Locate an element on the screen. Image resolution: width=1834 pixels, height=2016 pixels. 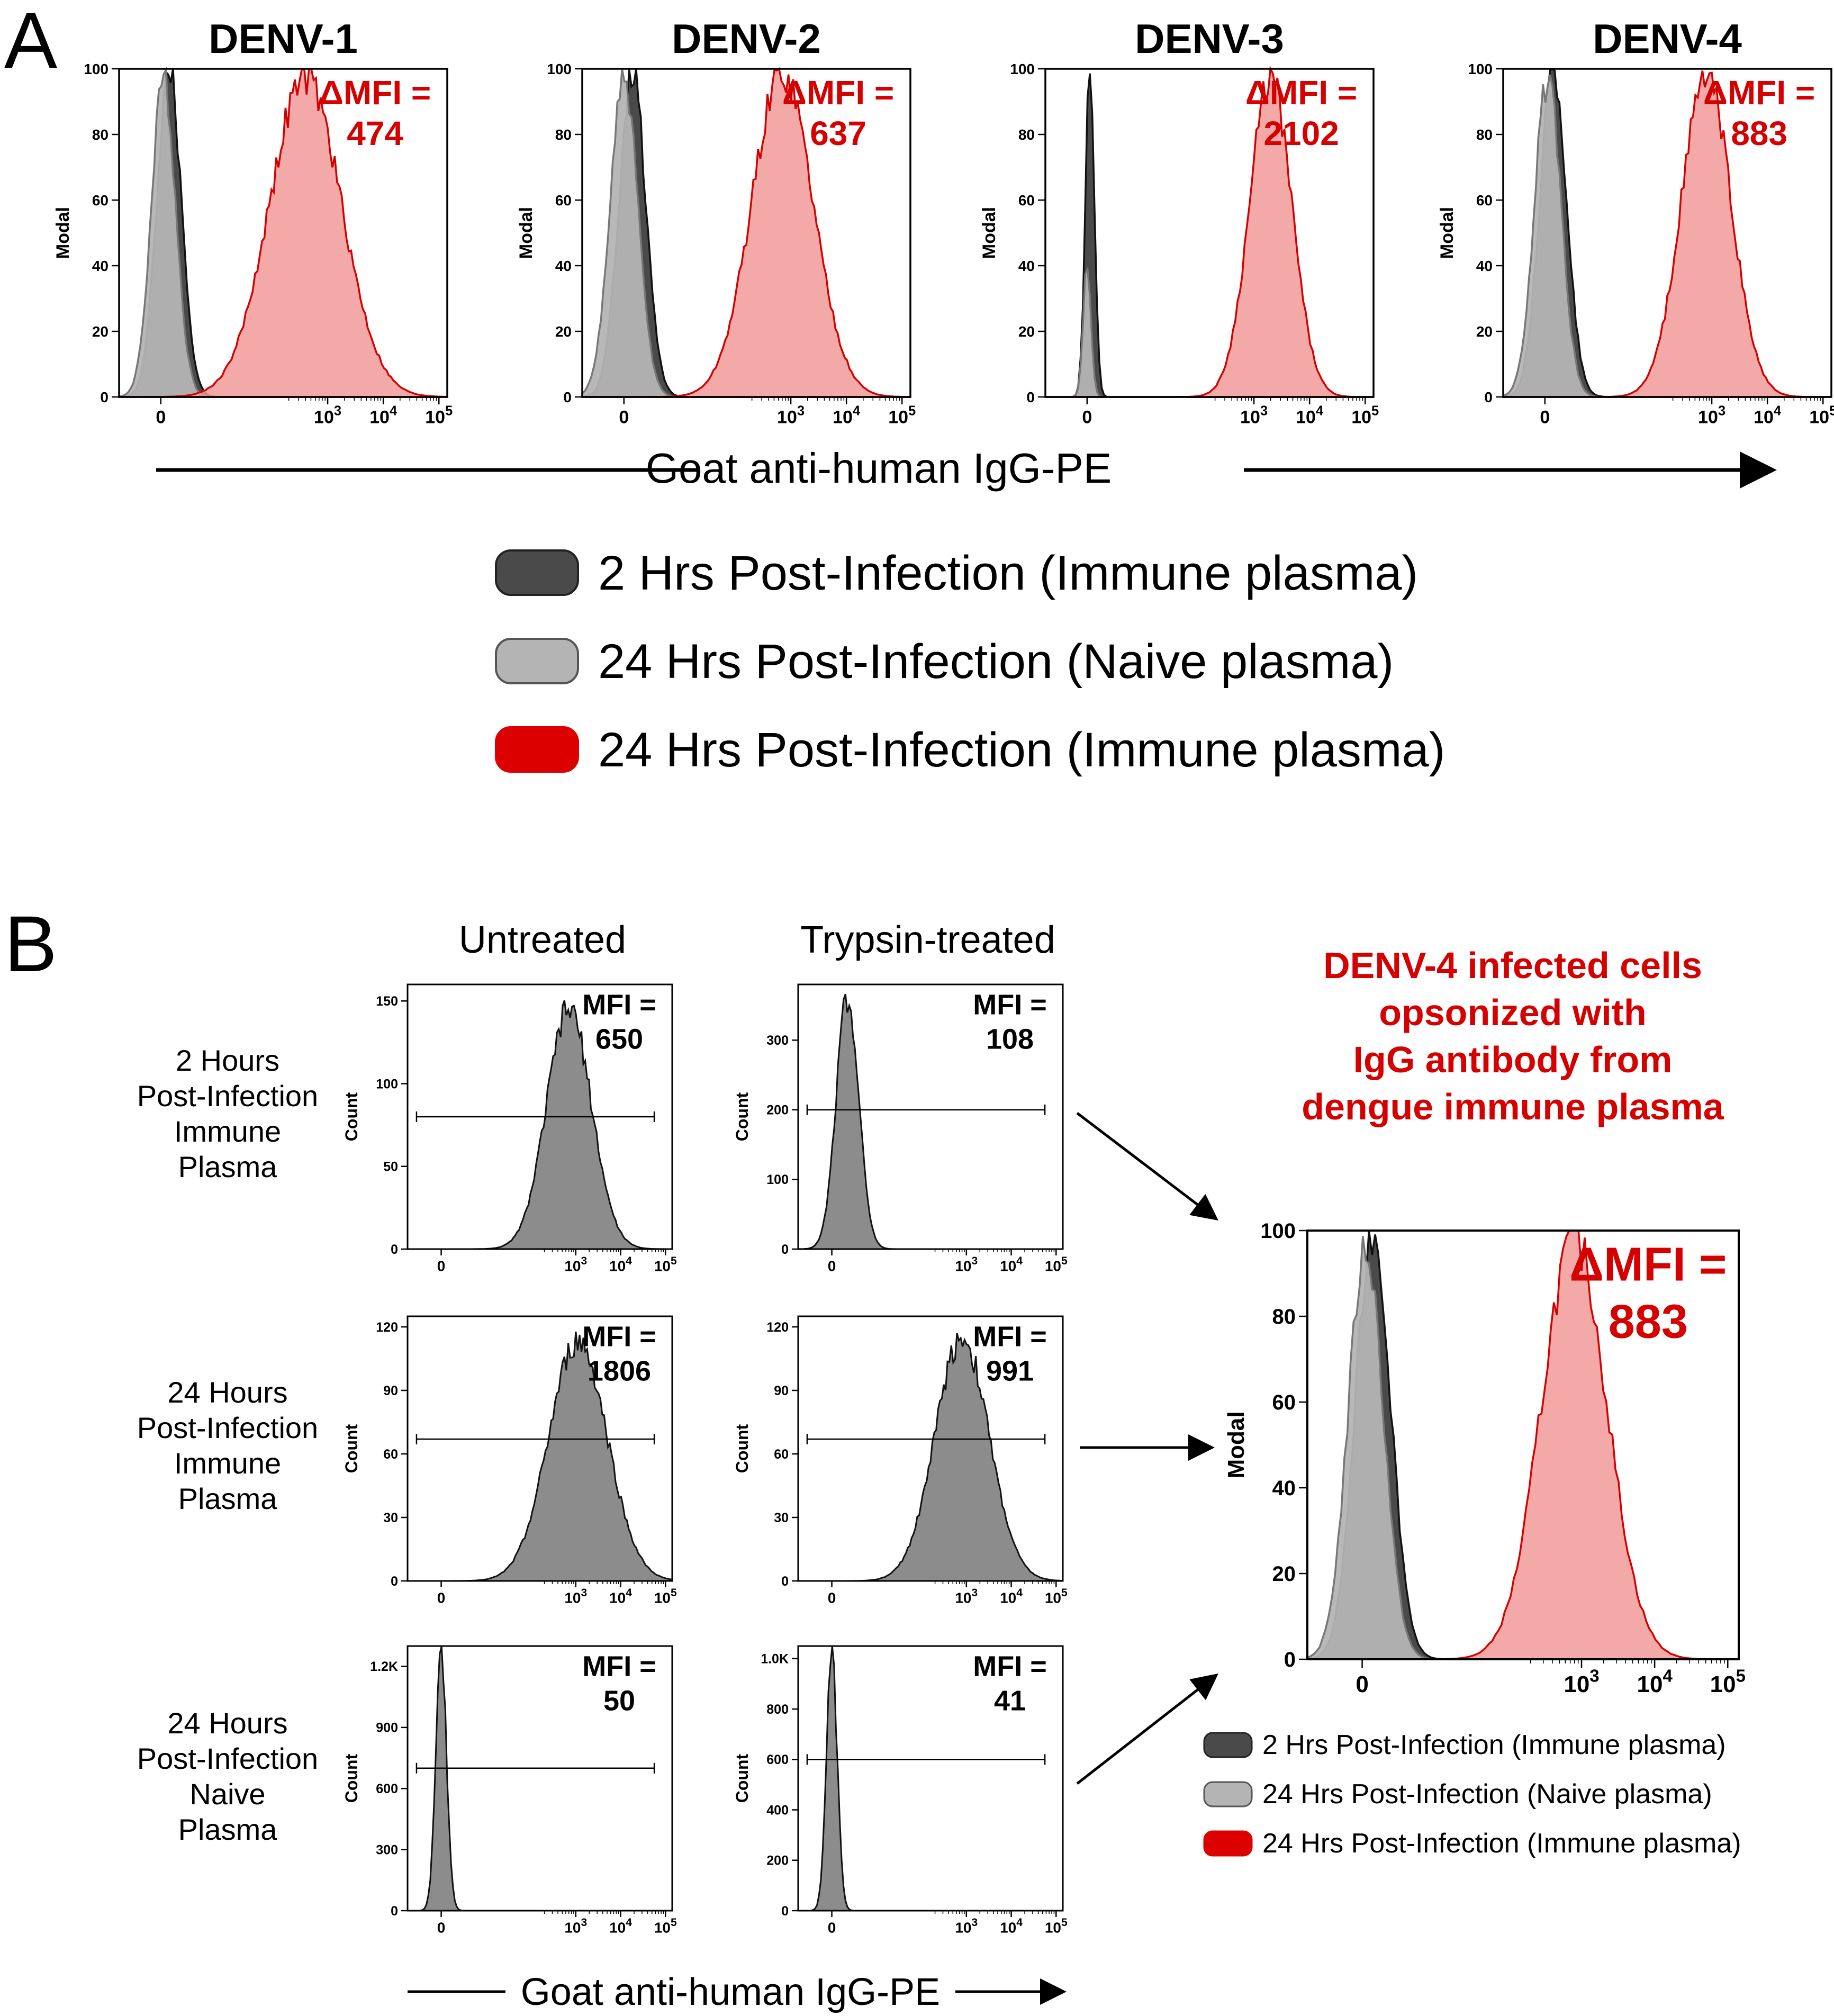
legend-label: 2 Hrs Post-Infection (Immune plasma) is located at coordinates (1494, 1745).